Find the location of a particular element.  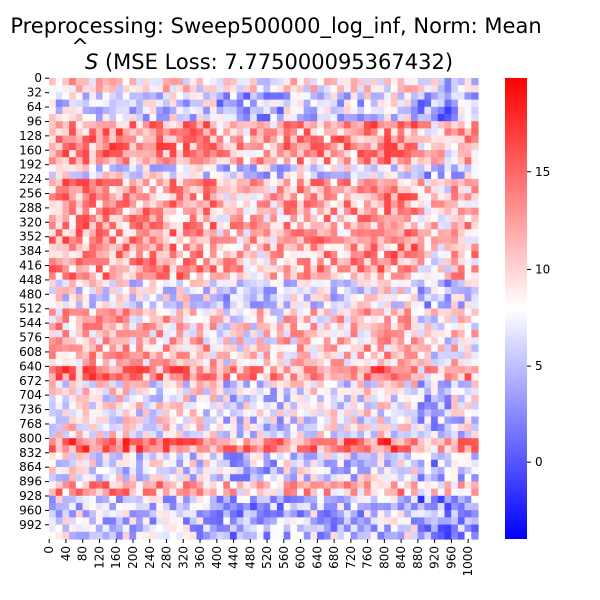

x-tick-label: 600 is located at coordinates (301, 557).